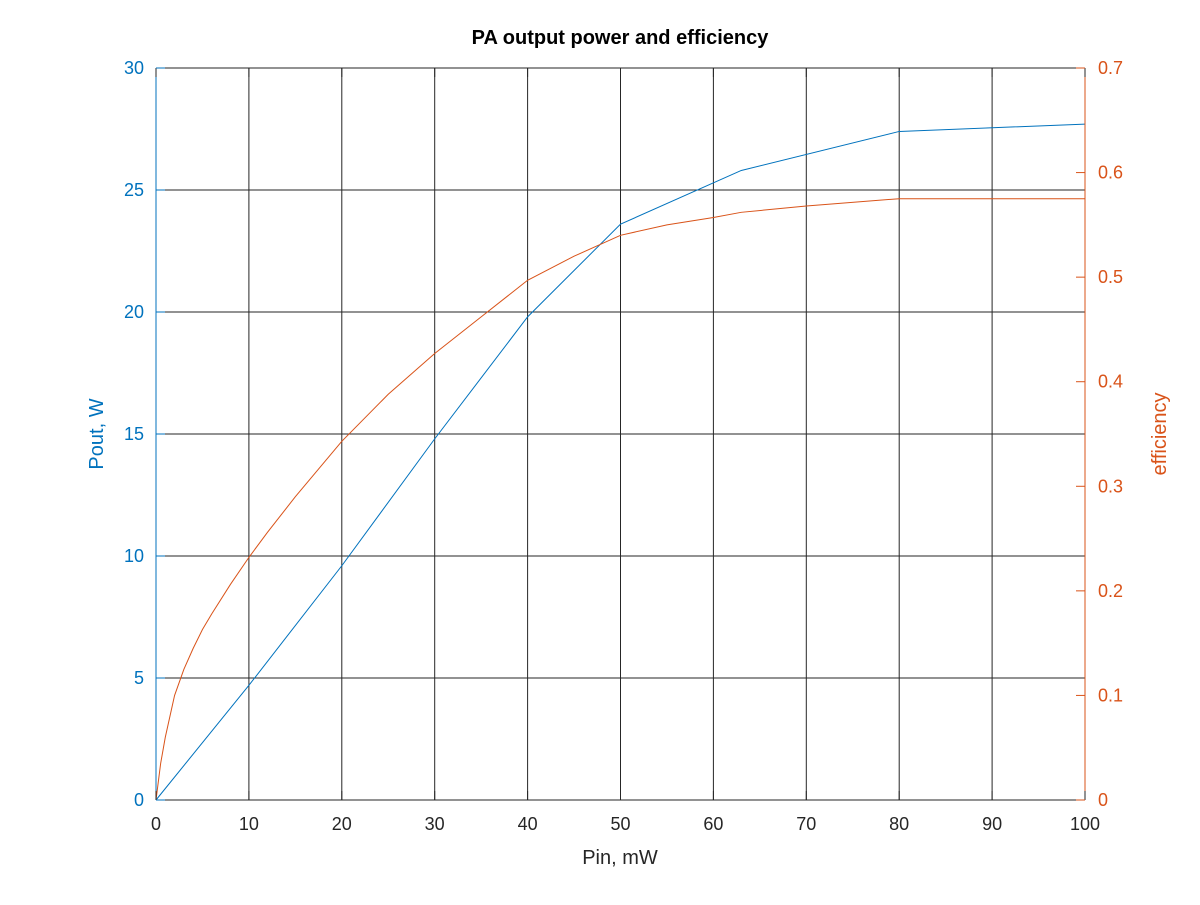  What do you see at coordinates (1110, 68) in the screenshot?
I see `right-tick-label: 0.7` at bounding box center [1110, 68].